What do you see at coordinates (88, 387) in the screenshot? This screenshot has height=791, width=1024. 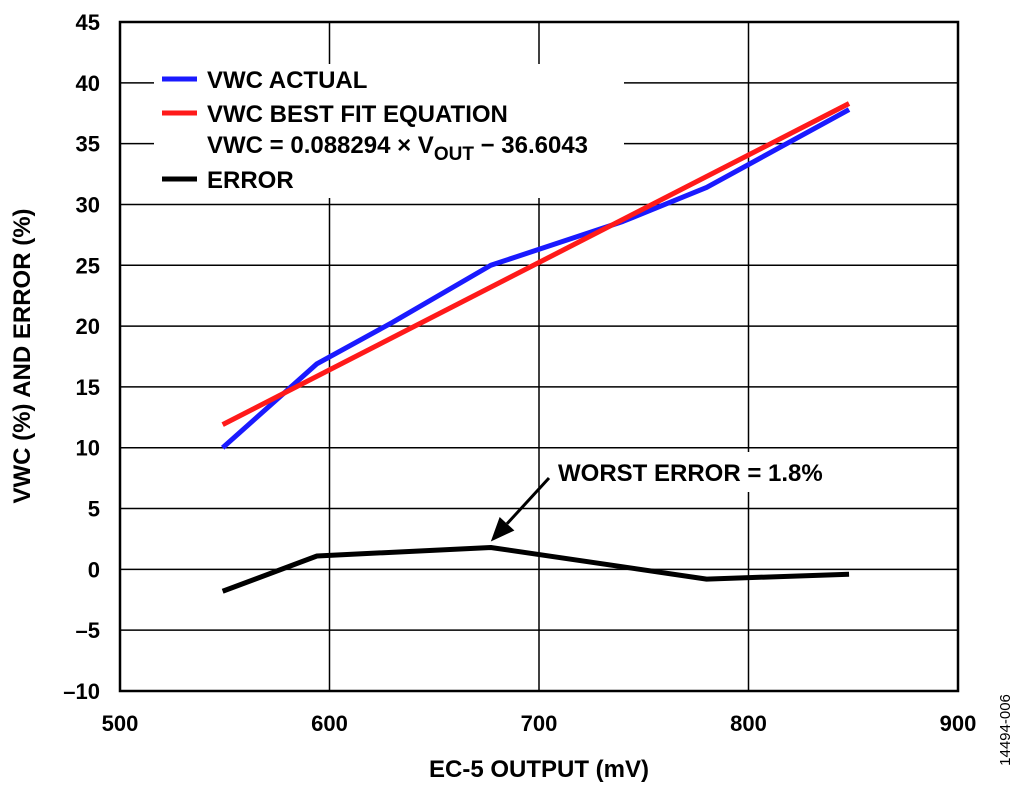 I see `y-tick-label: 15` at bounding box center [88, 387].